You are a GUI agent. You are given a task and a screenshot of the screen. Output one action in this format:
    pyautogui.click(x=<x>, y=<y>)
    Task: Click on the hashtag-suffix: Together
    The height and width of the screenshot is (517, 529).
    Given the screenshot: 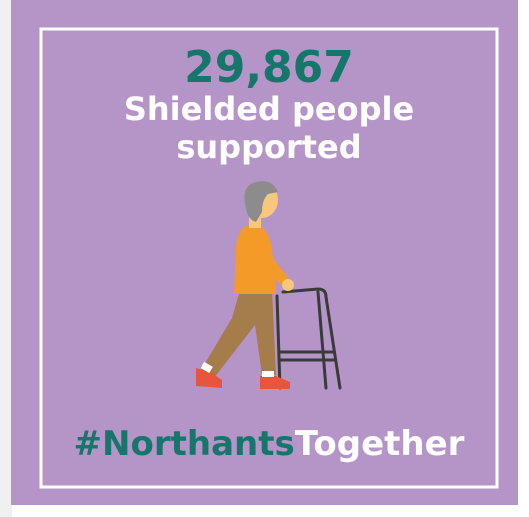 What is the action you would take?
    pyautogui.click(x=380, y=444)
    